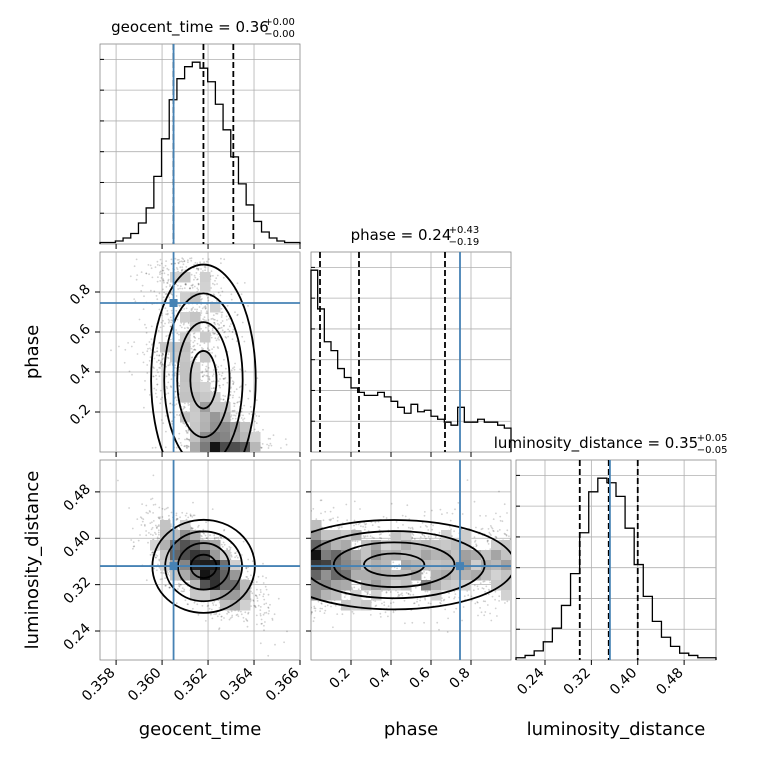  Describe the element at coordinates (173, 303) in the screenshot. I see `truth-marker` at that location.